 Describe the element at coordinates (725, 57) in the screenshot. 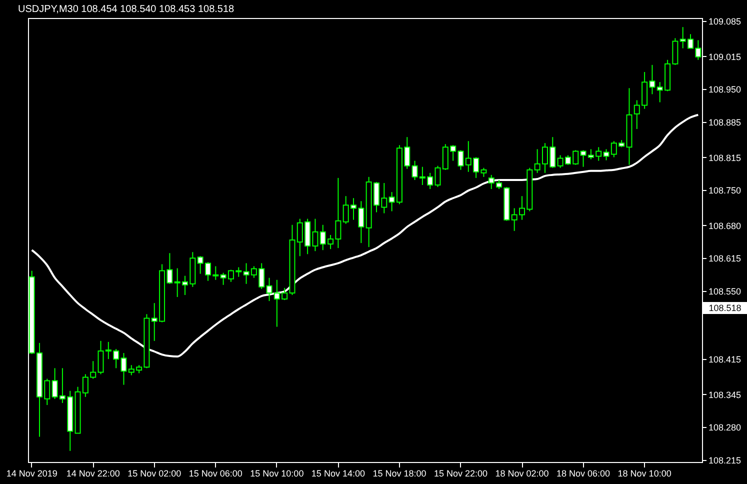

I see `y-tick-label: 109.015` at that location.